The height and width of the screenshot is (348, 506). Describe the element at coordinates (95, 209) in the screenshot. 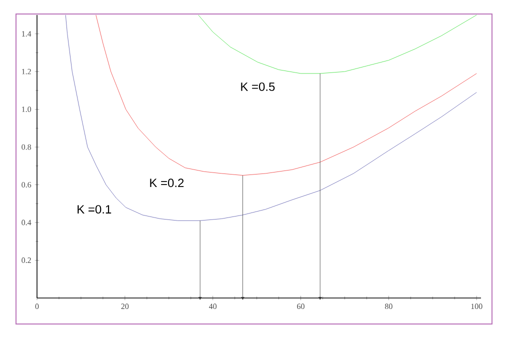

I see `series-label: K =0.1` at that location.